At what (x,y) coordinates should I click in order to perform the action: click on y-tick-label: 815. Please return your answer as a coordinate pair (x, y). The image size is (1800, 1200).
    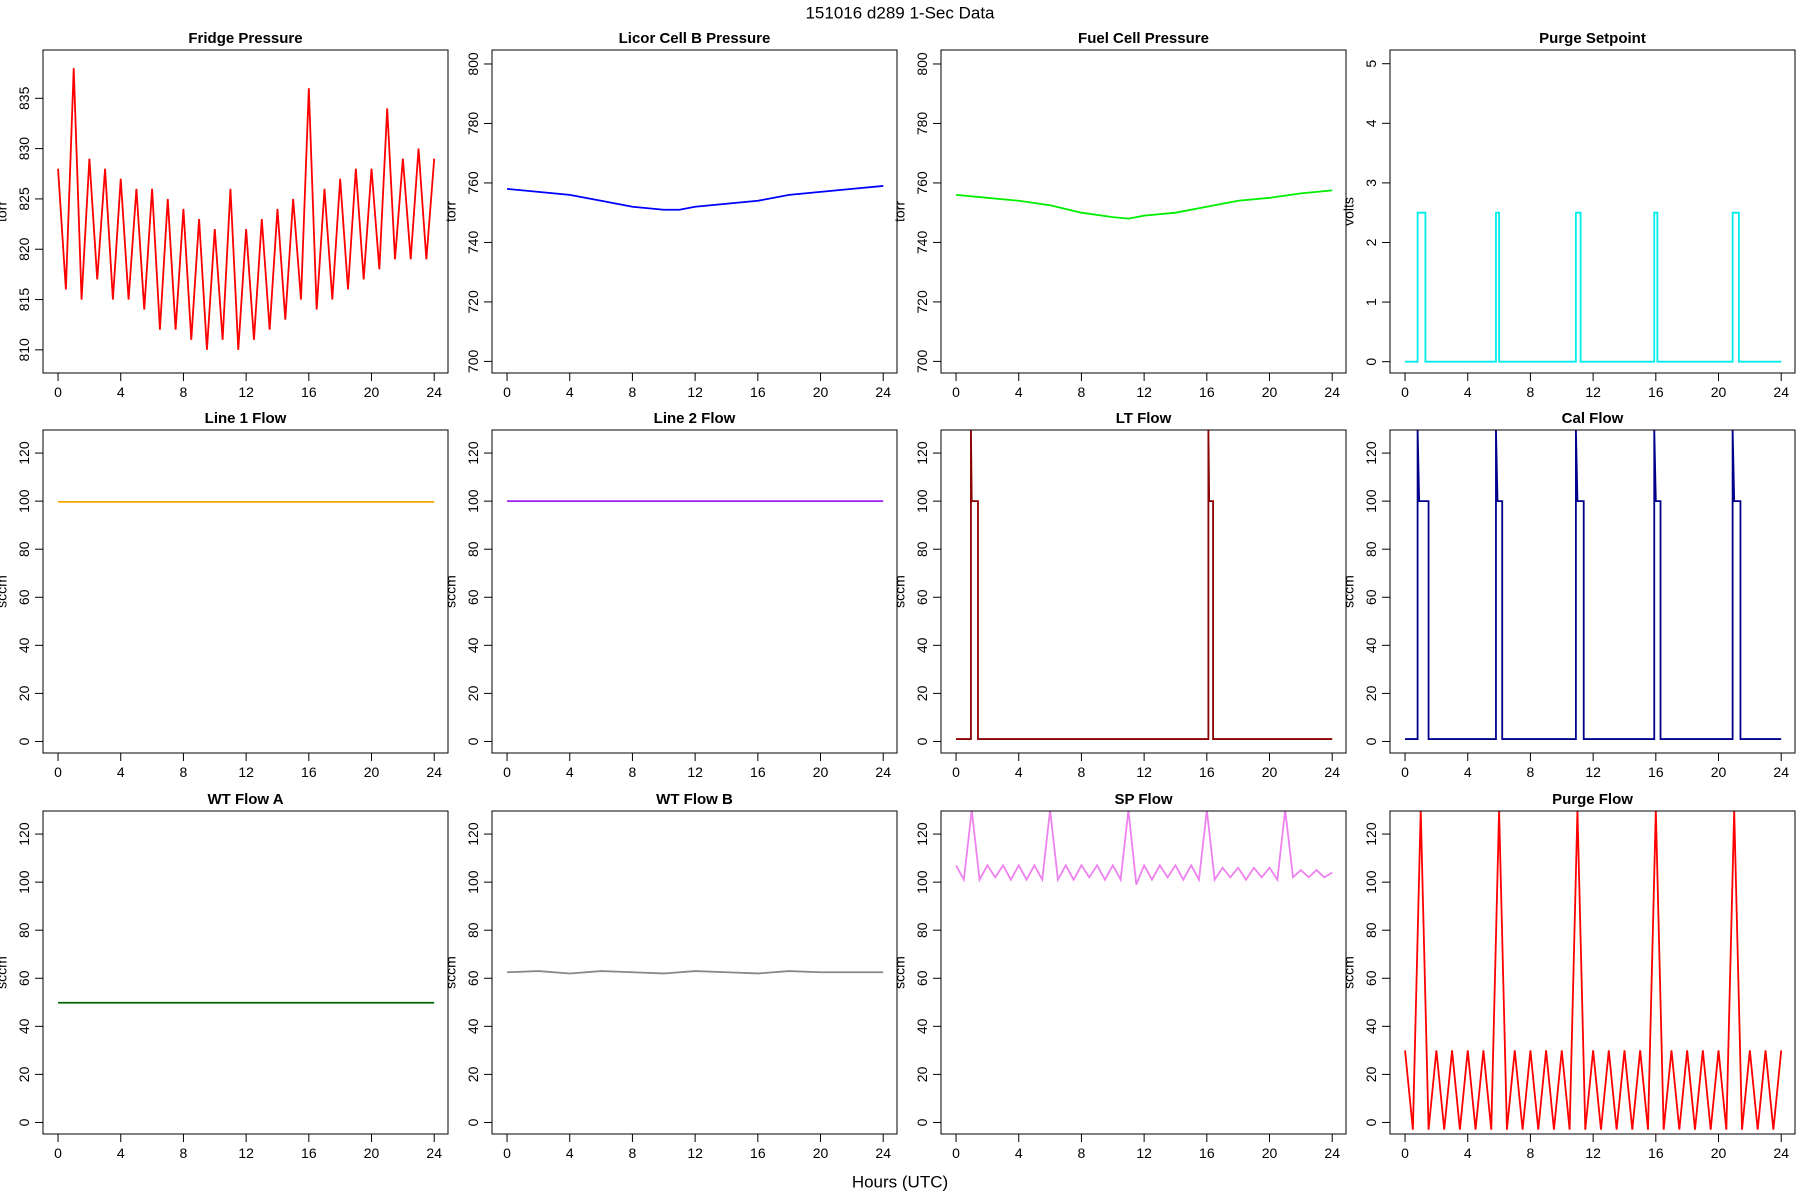
    Looking at the image, I should click on (24, 300).